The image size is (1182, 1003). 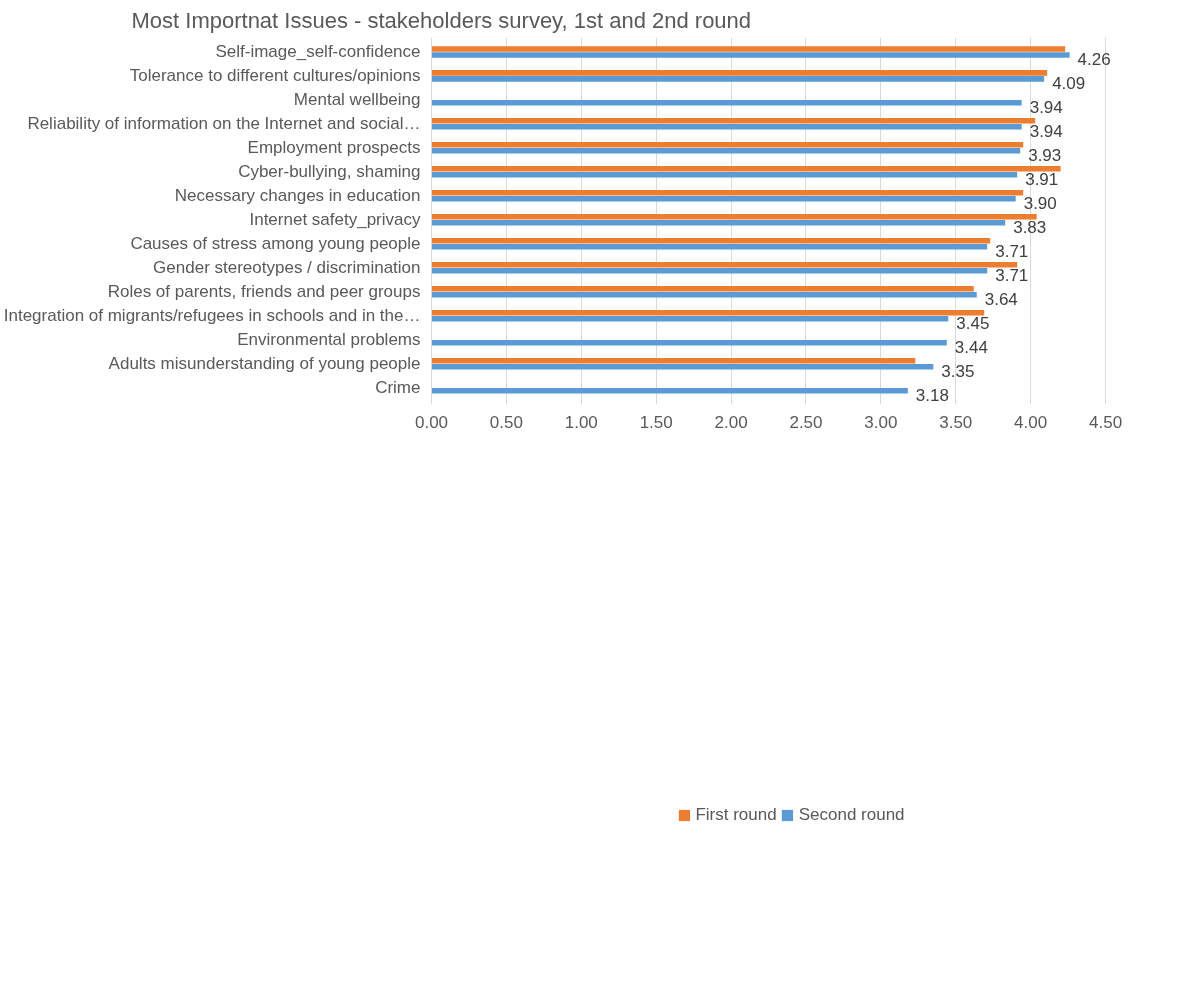 I want to click on x-tick-label: 2.50, so click(x=806, y=422).